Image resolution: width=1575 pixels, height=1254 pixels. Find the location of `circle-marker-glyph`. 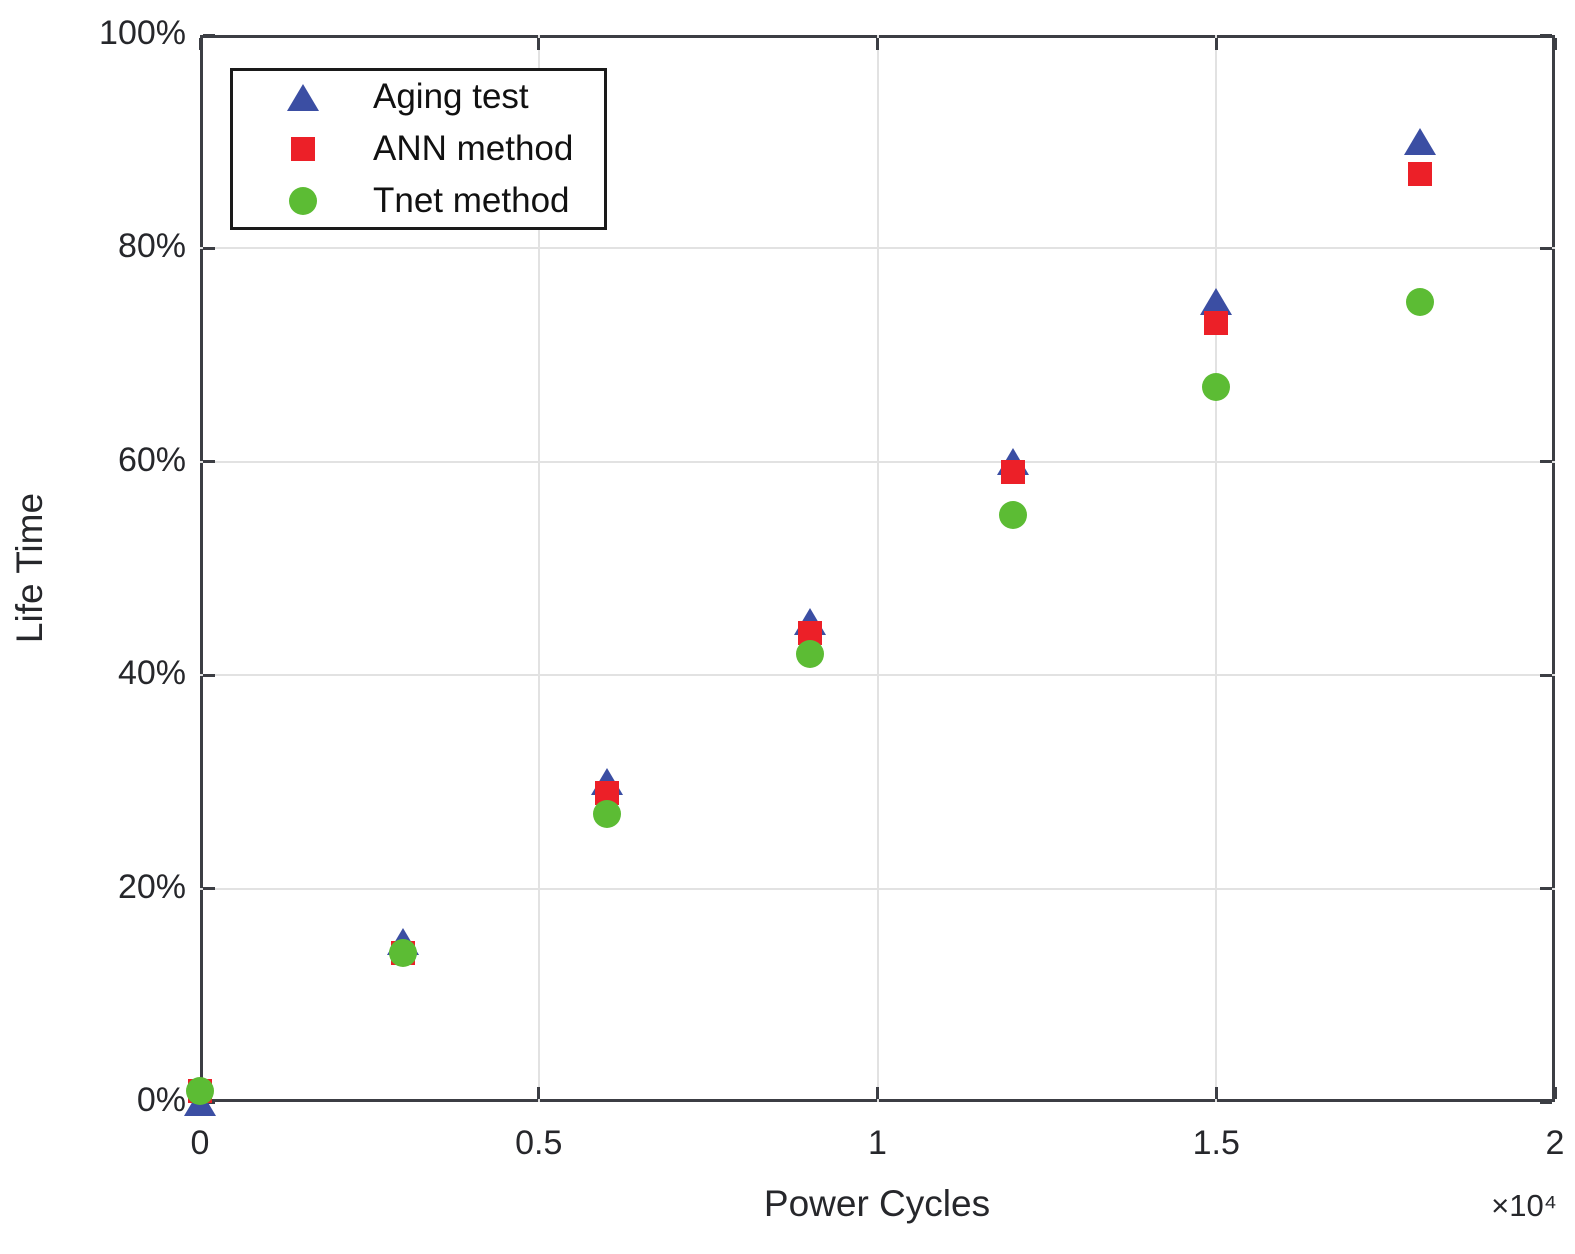

circle-marker-glyph is located at coordinates (303, 201).